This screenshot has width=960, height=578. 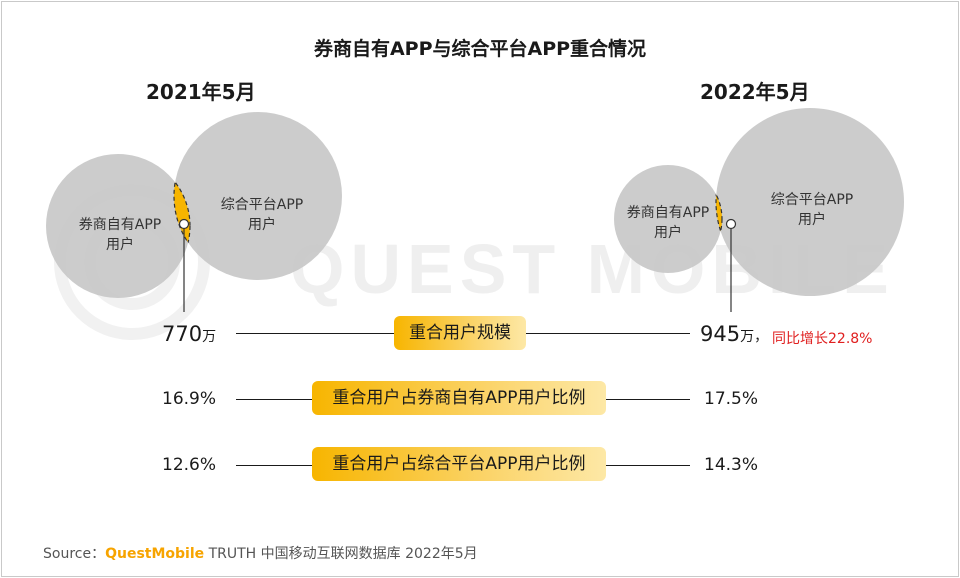 I want to click on metric-pill-overlap-users: 重合用户规模, so click(x=460, y=333).